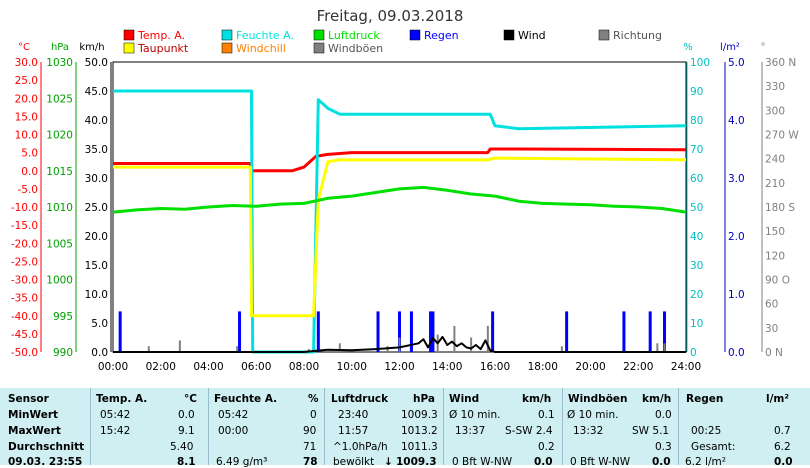 This screenshot has height=468, width=810. What do you see at coordinates (495, 366) in the screenshot?
I see `x-tick-8: 16:00` at bounding box center [495, 366].